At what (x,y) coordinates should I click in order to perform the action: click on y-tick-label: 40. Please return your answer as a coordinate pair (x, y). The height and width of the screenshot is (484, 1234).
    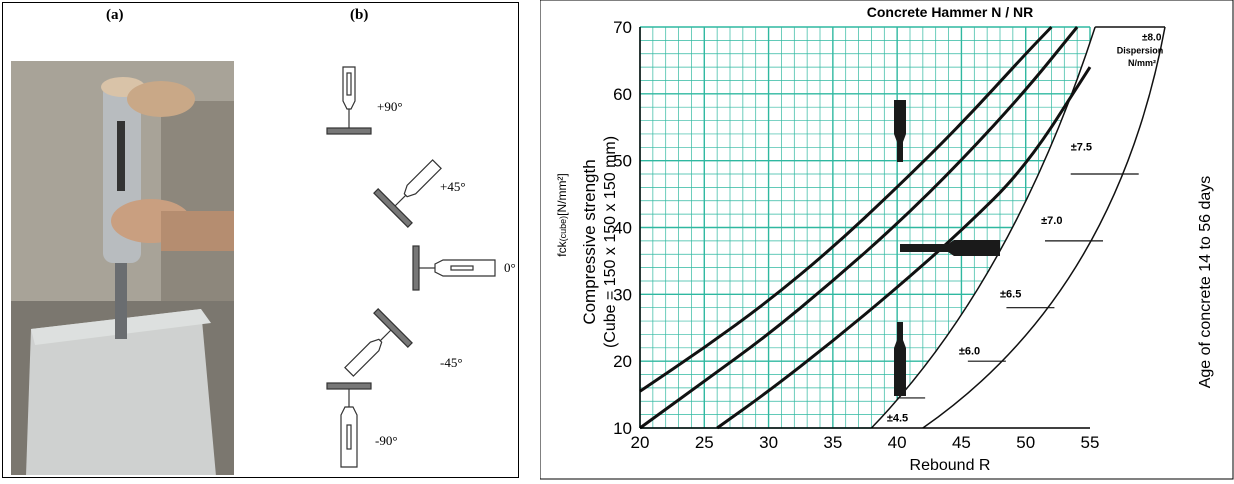
    Looking at the image, I should click on (622, 228).